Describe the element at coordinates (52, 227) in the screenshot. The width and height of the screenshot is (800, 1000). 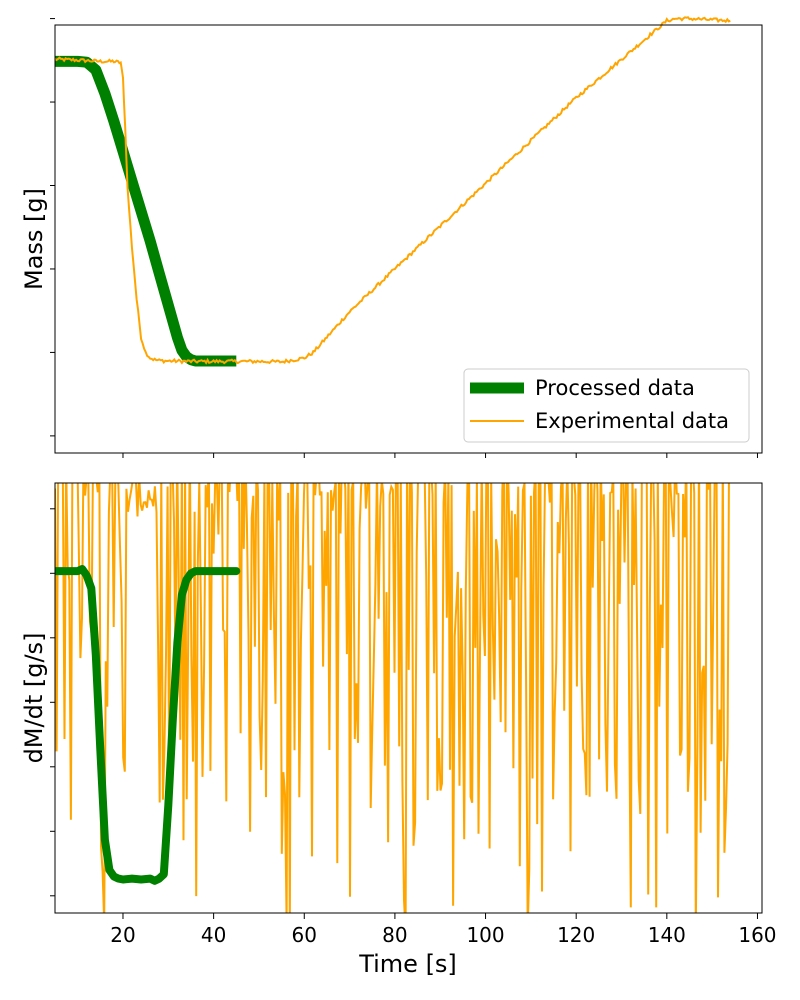
I see `mass-y-ticks` at that location.